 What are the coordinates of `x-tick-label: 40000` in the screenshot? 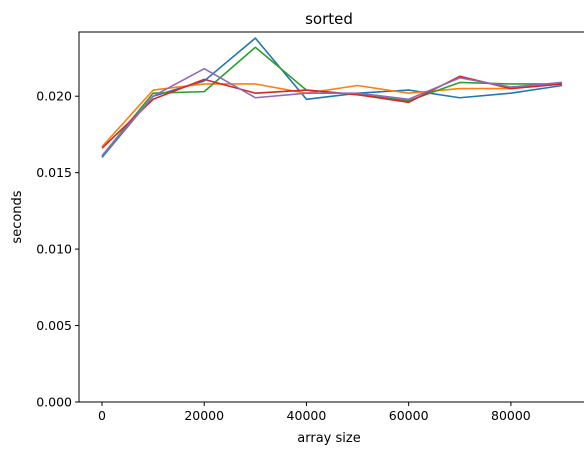 It's located at (307, 415).